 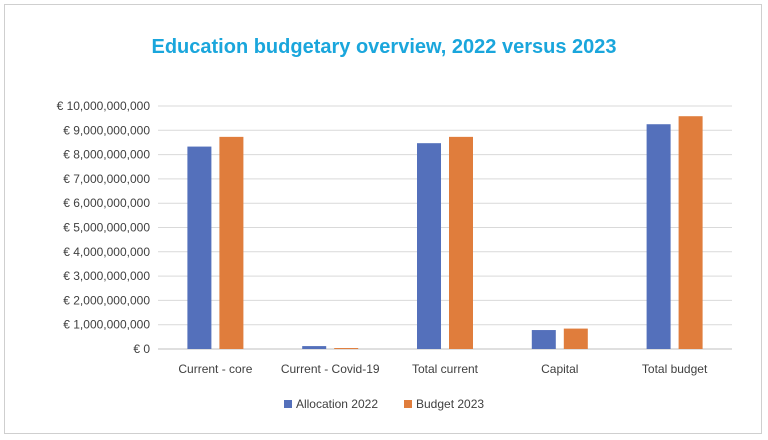 I want to click on x-tick-label: Current - core, so click(x=215, y=369).